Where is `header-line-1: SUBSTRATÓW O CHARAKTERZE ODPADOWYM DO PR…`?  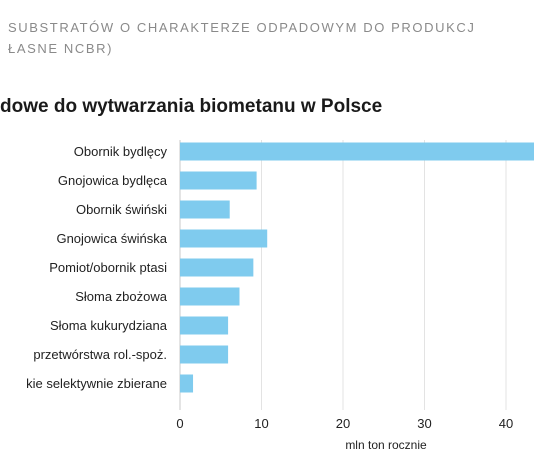 header-line-1: SUBSTRATÓW O CHARAKTERZE ODPADOWYM DO PR… is located at coordinates (242, 27).